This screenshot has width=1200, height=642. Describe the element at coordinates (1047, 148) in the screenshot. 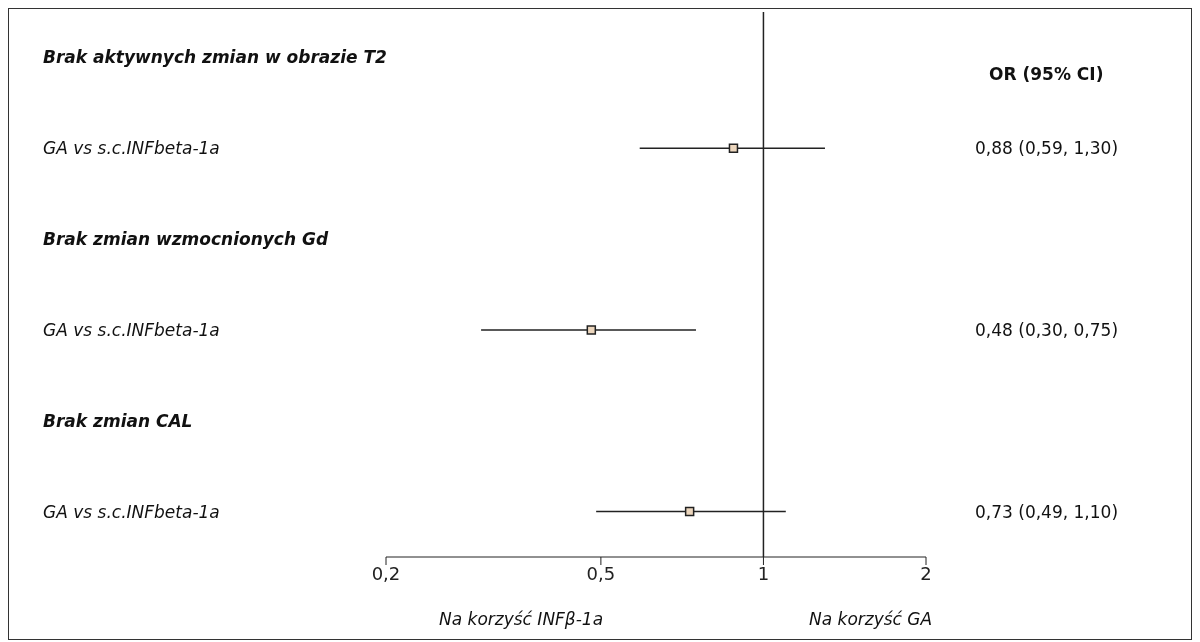

I see `data-label: 0,88 (0,59, 1,30)` at that location.